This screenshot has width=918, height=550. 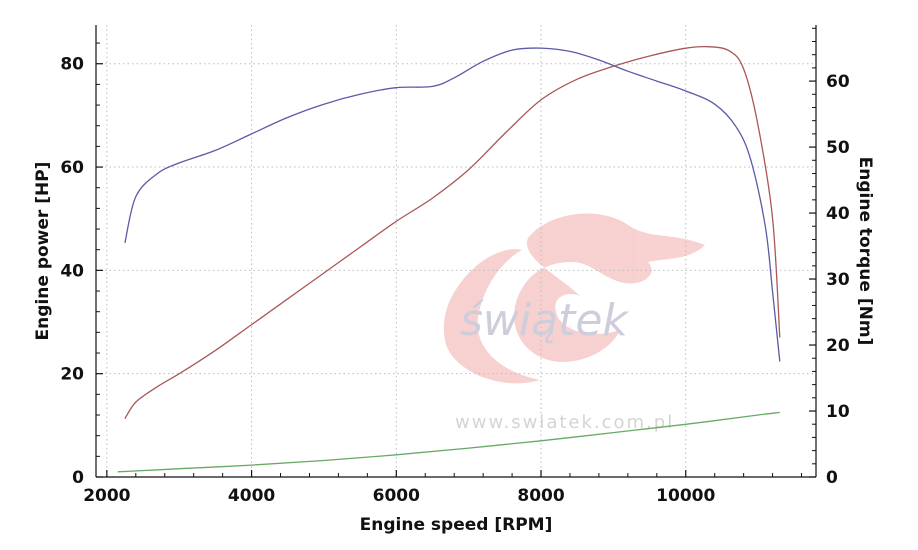 What do you see at coordinates (456, 525) in the screenshot?
I see `x-axis-title: Engine speed [RPM]` at bounding box center [456, 525].